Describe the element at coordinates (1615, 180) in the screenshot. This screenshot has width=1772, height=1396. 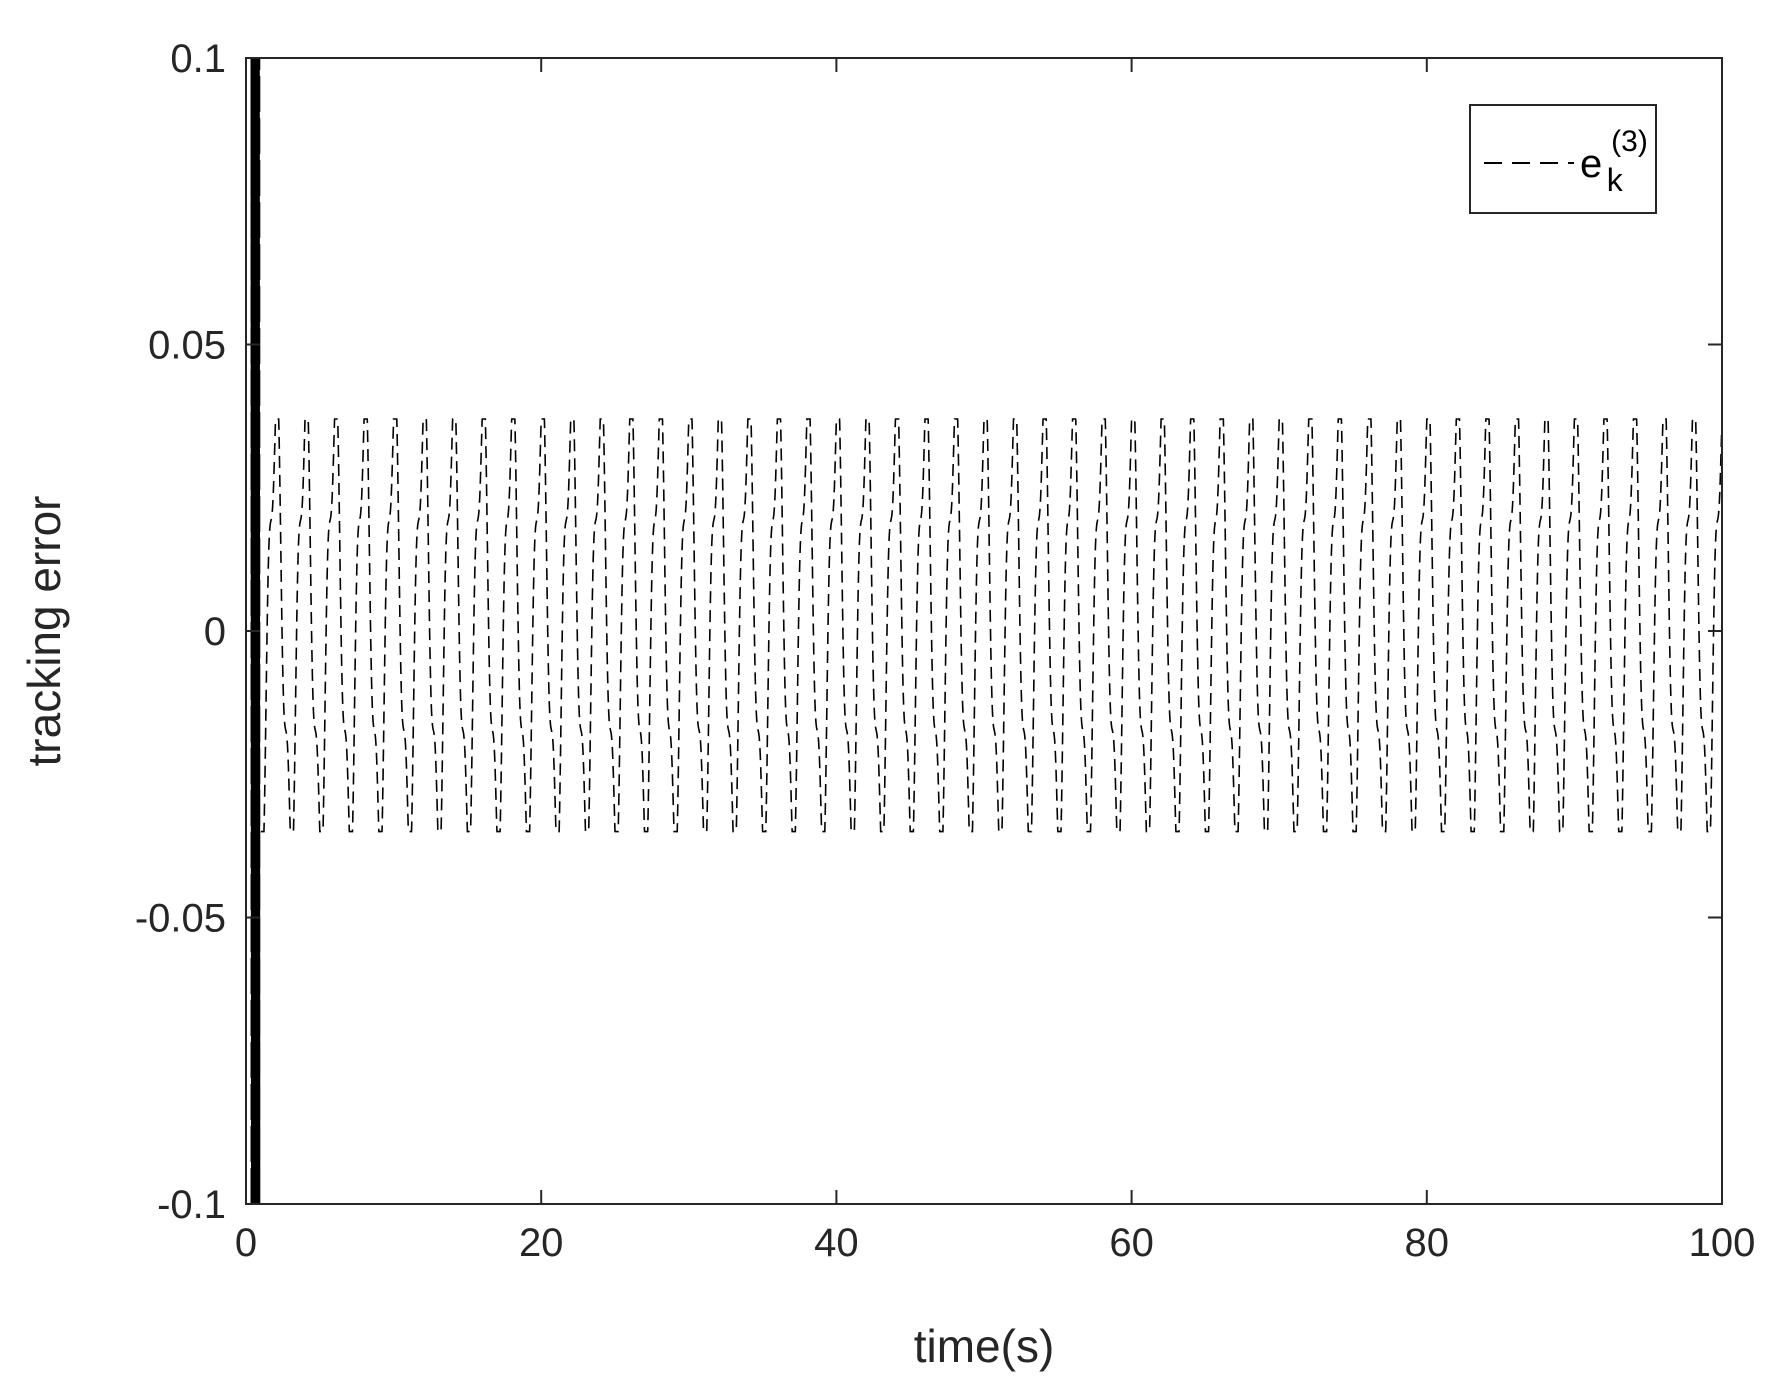
I see `legend-label-subscript: k` at that location.